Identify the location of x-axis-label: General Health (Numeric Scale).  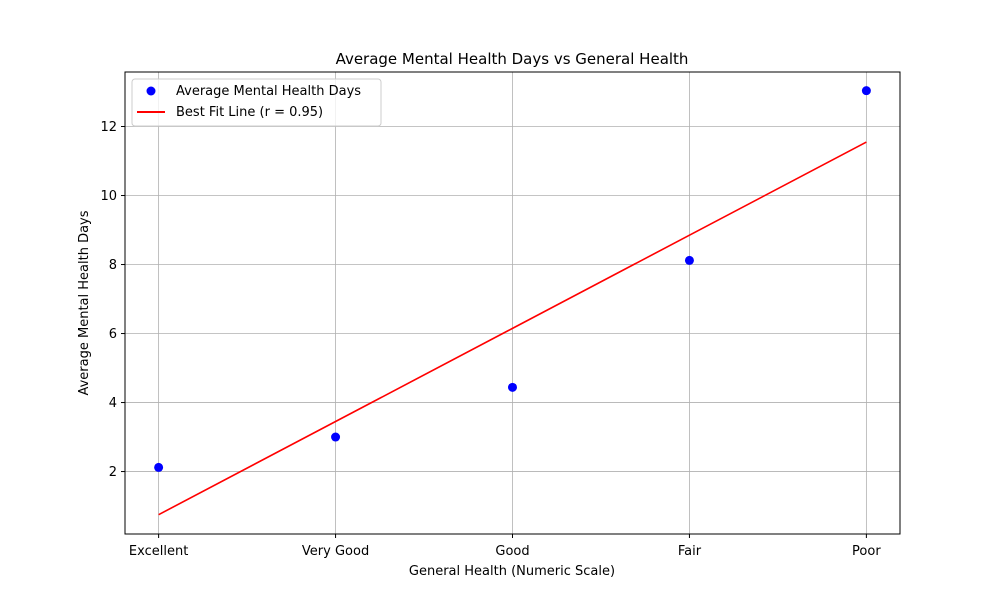
(512, 571).